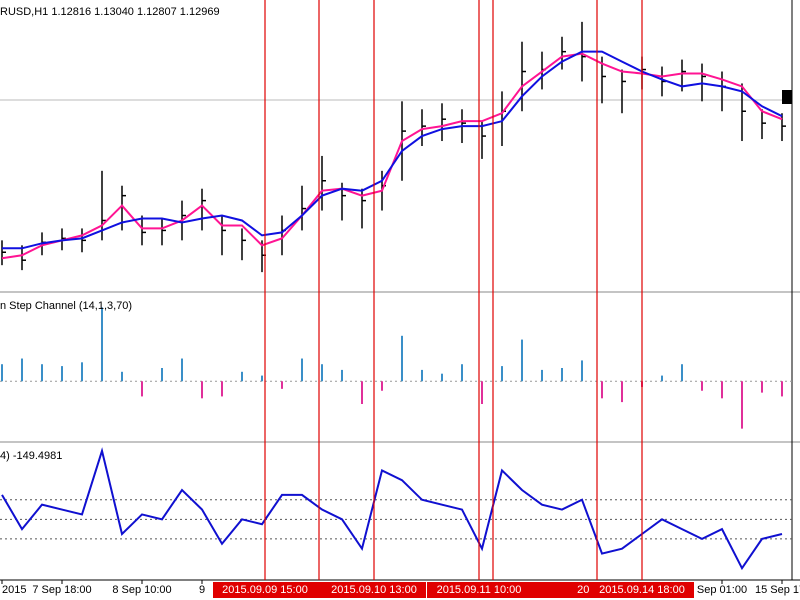 The width and height of the screenshot is (800, 600). Describe the element at coordinates (787, 97) in the screenshot. I see `price-marker` at that location.